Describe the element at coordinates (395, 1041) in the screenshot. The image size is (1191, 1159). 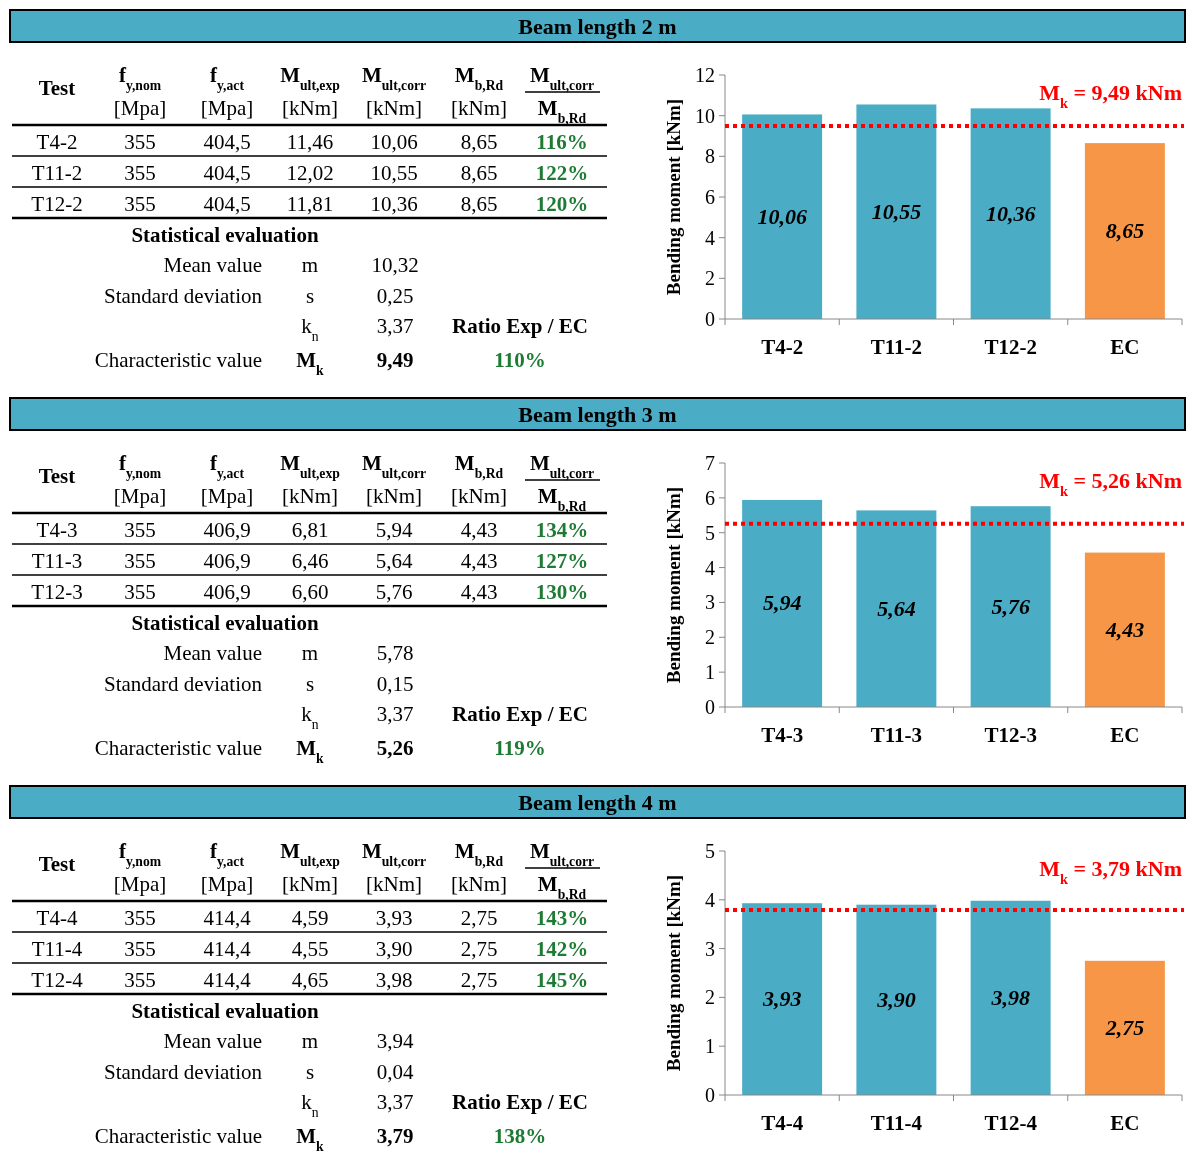
I see `text: 3,94` at that location.